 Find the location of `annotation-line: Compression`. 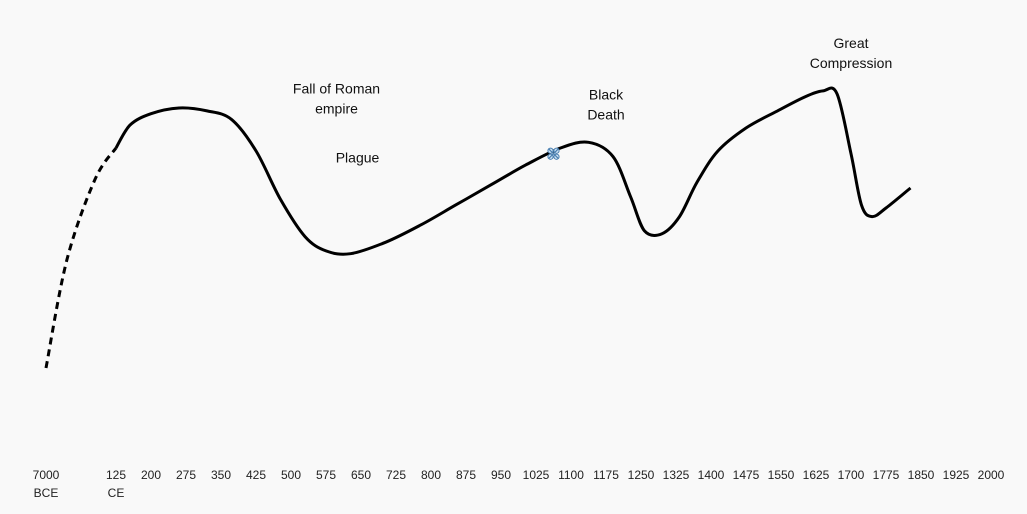

annotation-line: Compression is located at coordinates (851, 63).